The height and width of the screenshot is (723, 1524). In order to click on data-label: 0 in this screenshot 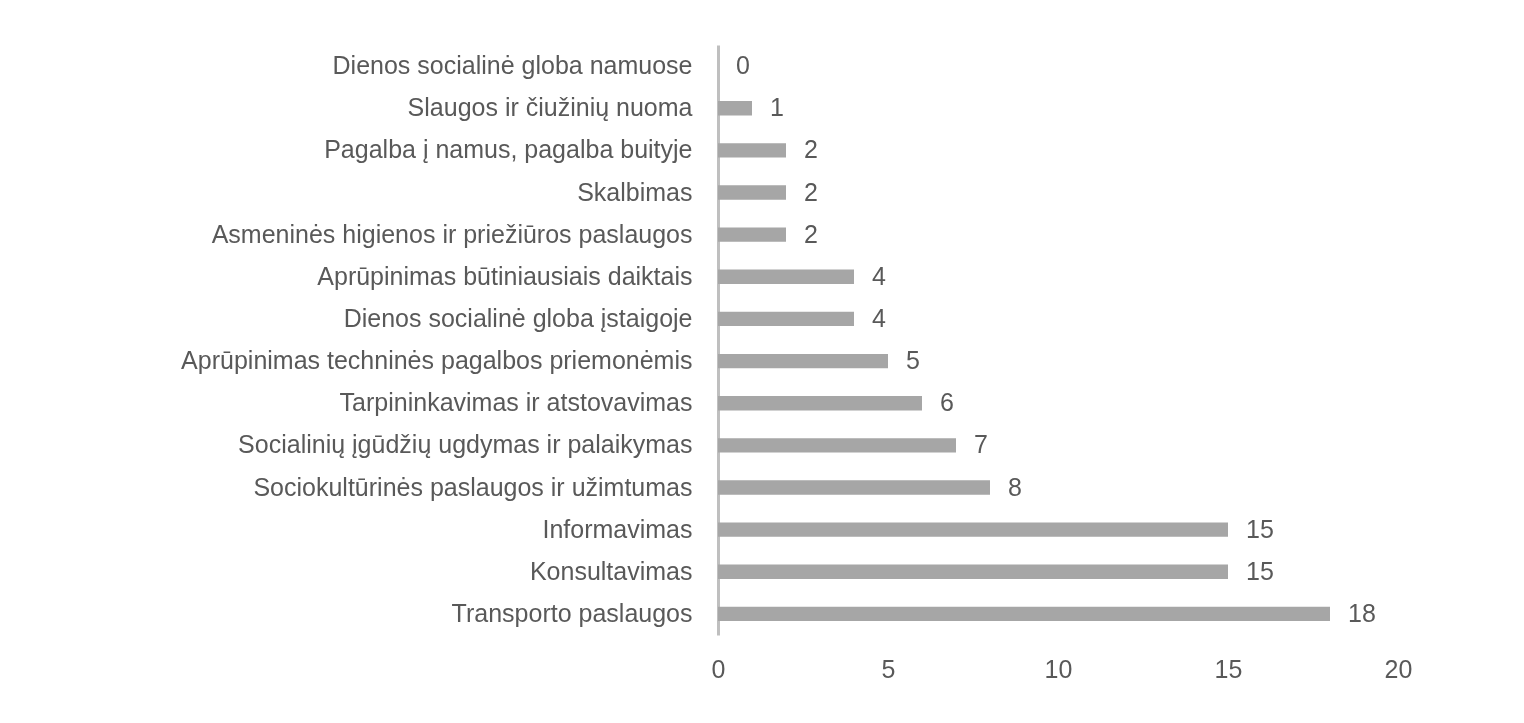, I will do `click(743, 65)`.